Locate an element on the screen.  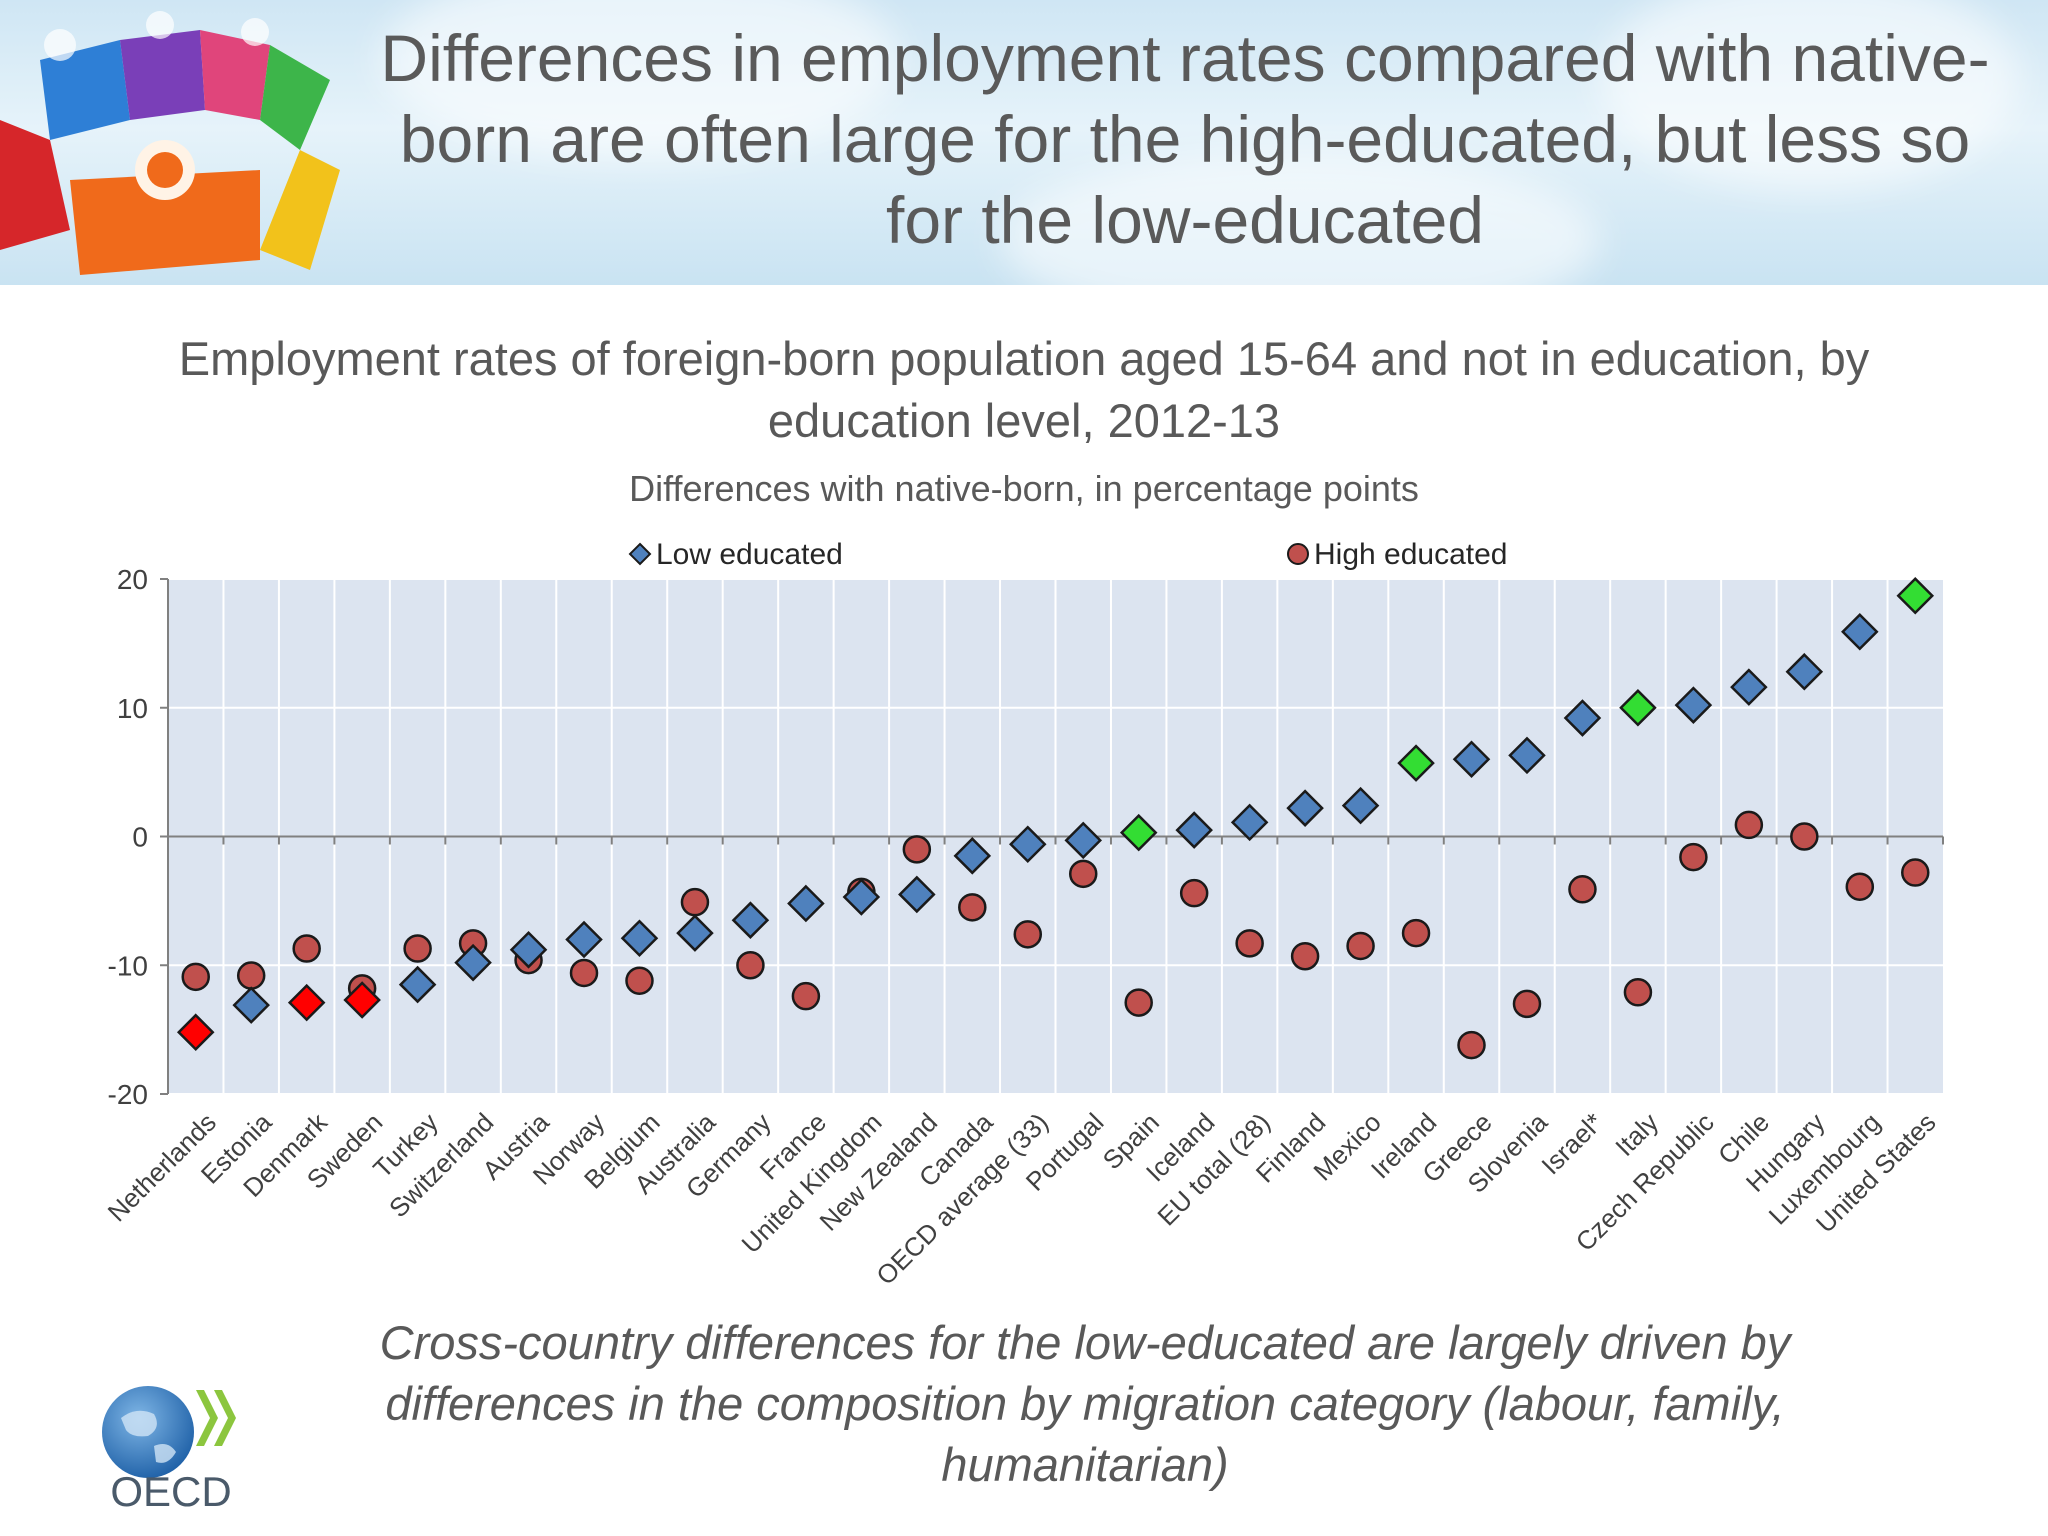
high-educated-series is located at coordinates (1055, 935).